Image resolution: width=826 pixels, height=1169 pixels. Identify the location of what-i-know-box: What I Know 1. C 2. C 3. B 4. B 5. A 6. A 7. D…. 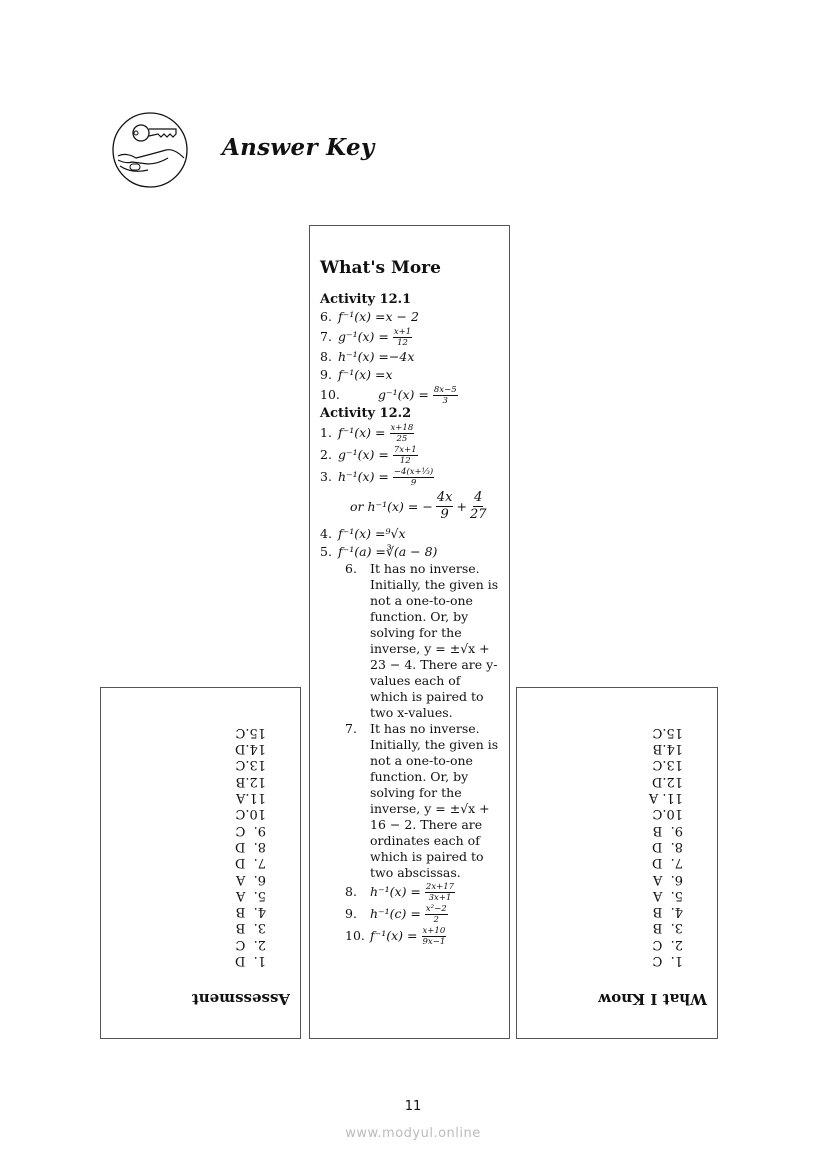
(617, 863).